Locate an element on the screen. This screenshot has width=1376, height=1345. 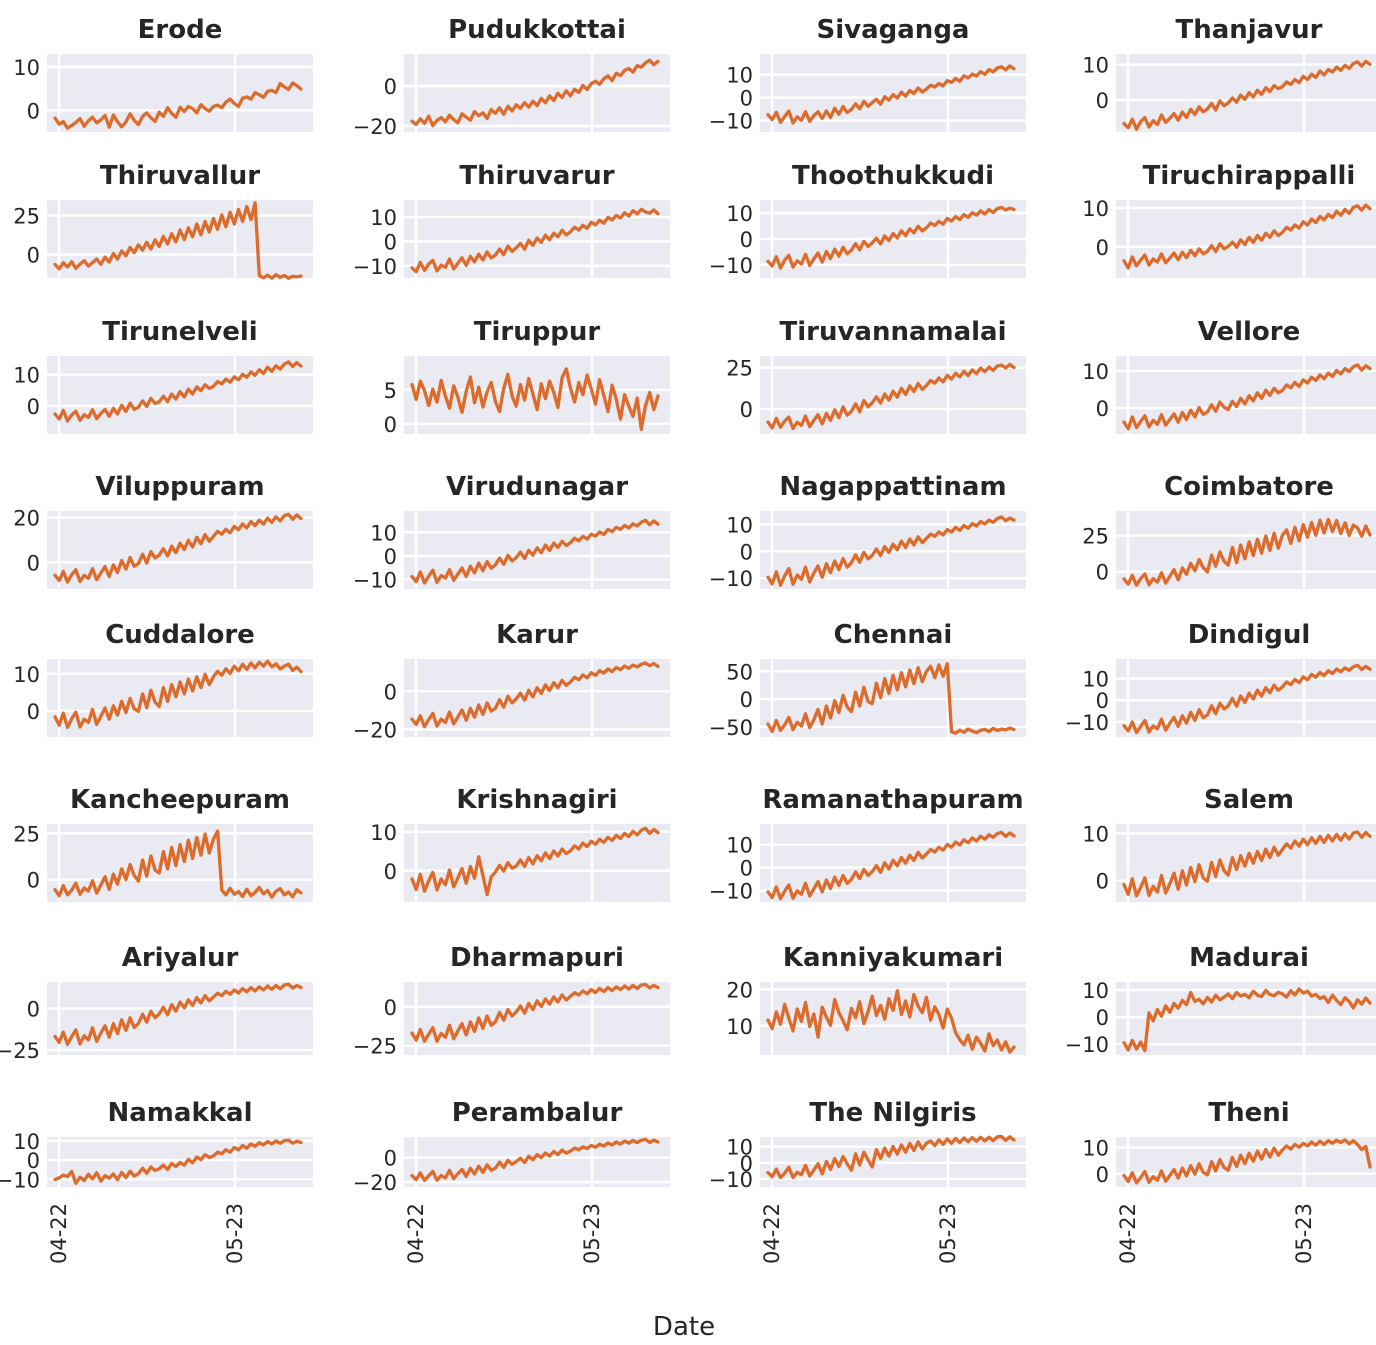
subplot-title: Nagappattinam is located at coordinates (892, 487).